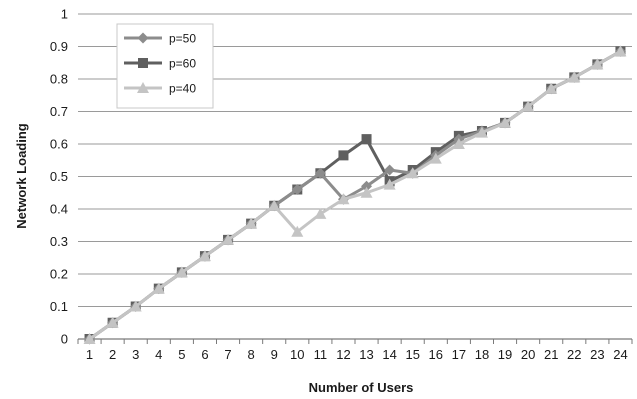 This screenshot has width=637, height=399. I want to click on y-axis-ticks: 0 0.1 0.2 0.3 0.4 0.5 0.6 0.7 0.8 0.9 1, so click(59, 177).